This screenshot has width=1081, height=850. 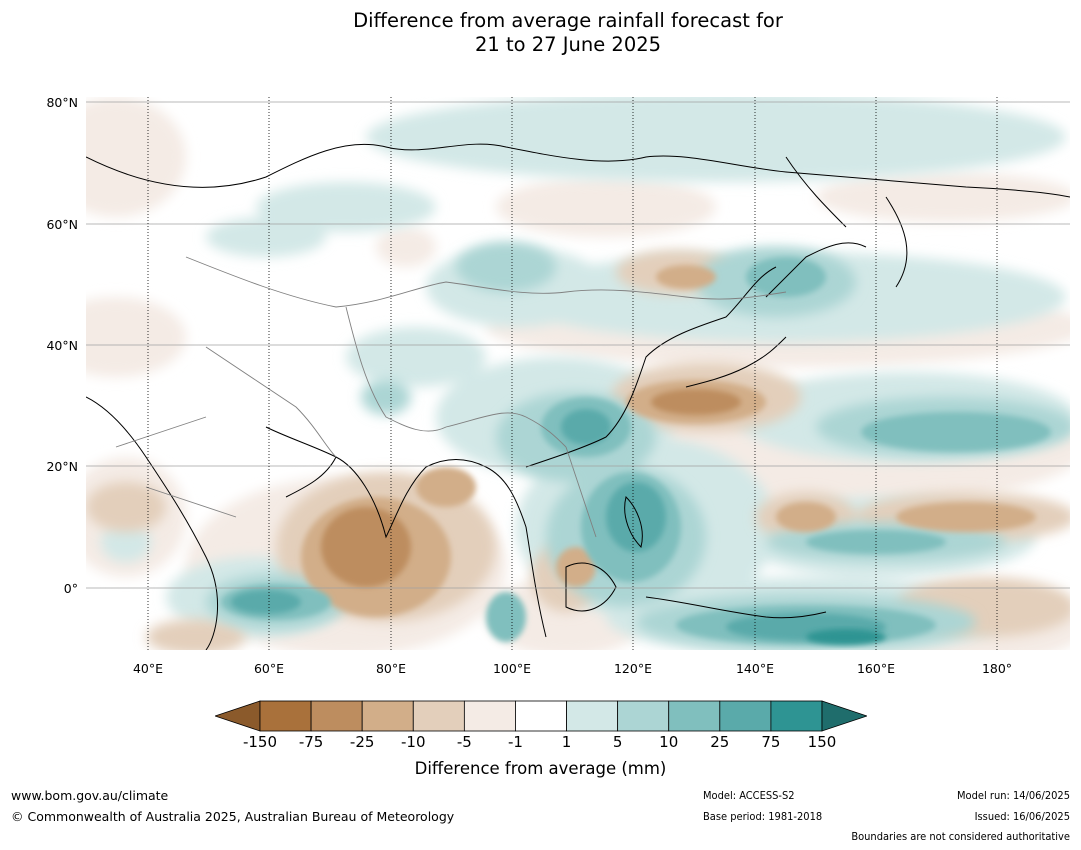 What do you see at coordinates (70, 588) in the screenshot?
I see `lat-label-0: 0°` at bounding box center [70, 588].